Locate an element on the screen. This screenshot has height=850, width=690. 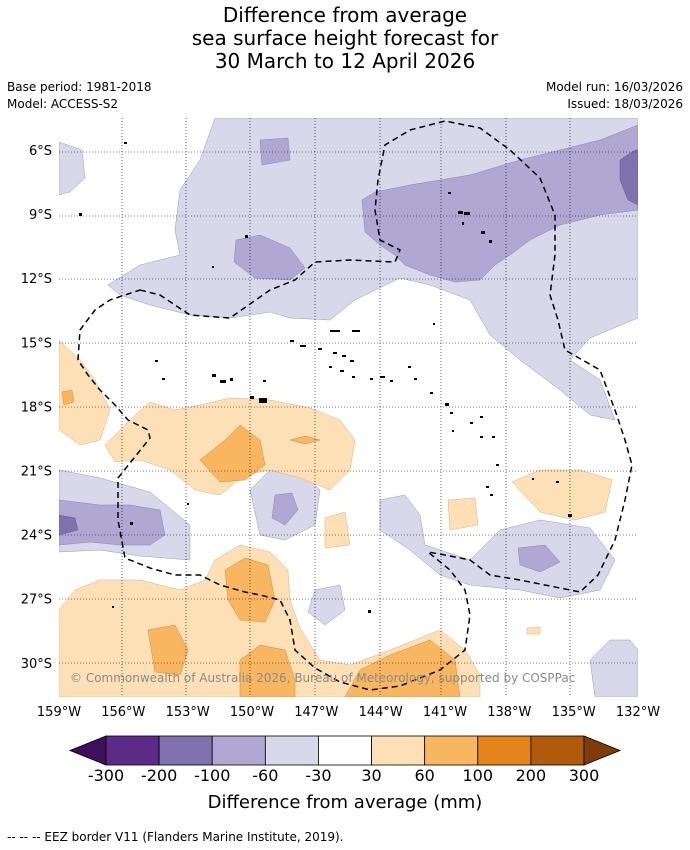
colorbar-max-extension is located at coordinates (602, 750).